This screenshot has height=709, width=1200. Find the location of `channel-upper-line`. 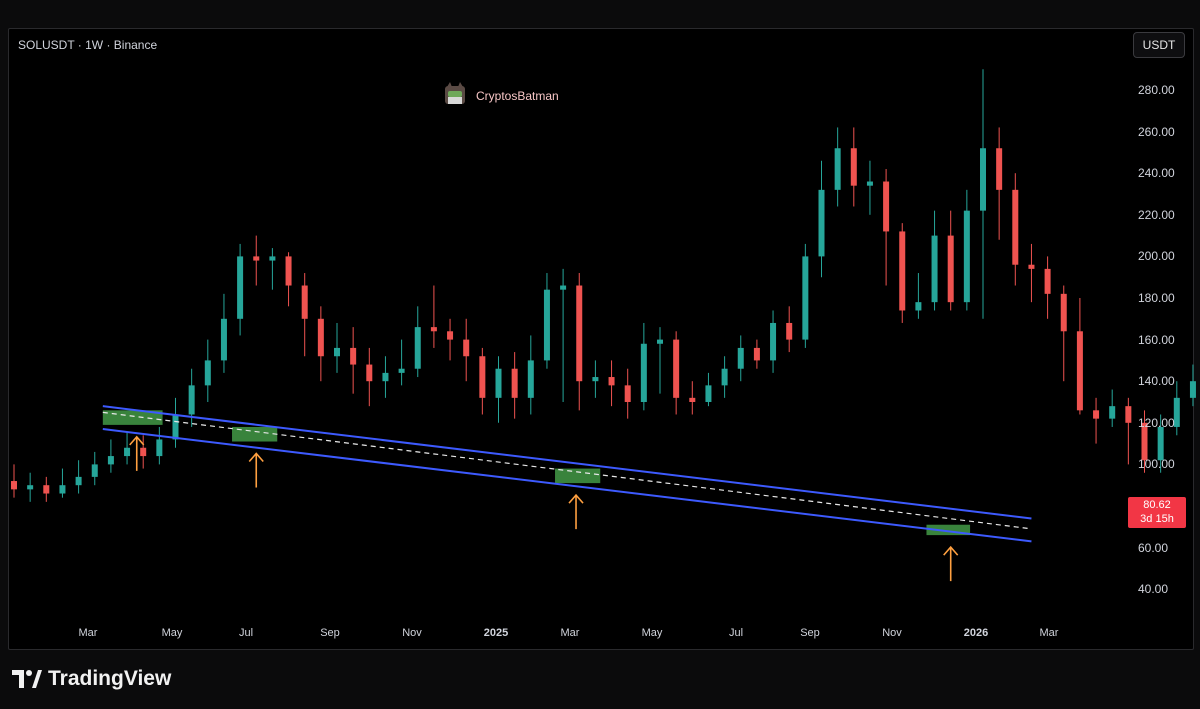

channel-upper-line is located at coordinates (567, 462).